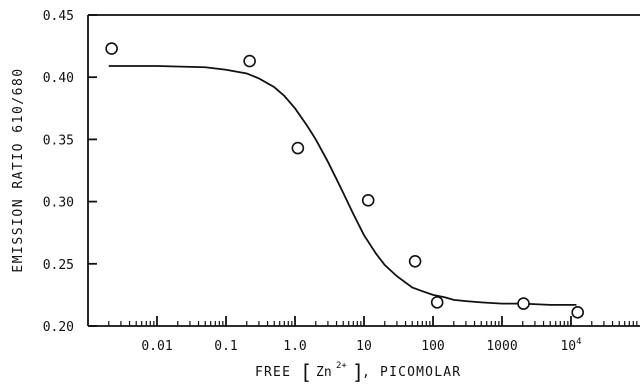 This screenshot has width=640, height=385. I want to click on x-tick-label-exponent-6: 4, so click(578, 342).